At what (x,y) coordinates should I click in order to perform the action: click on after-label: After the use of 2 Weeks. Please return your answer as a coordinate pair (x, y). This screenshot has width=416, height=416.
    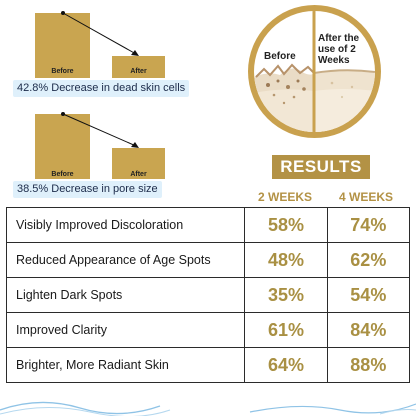
    Looking at the image, I should click on (339, 49).